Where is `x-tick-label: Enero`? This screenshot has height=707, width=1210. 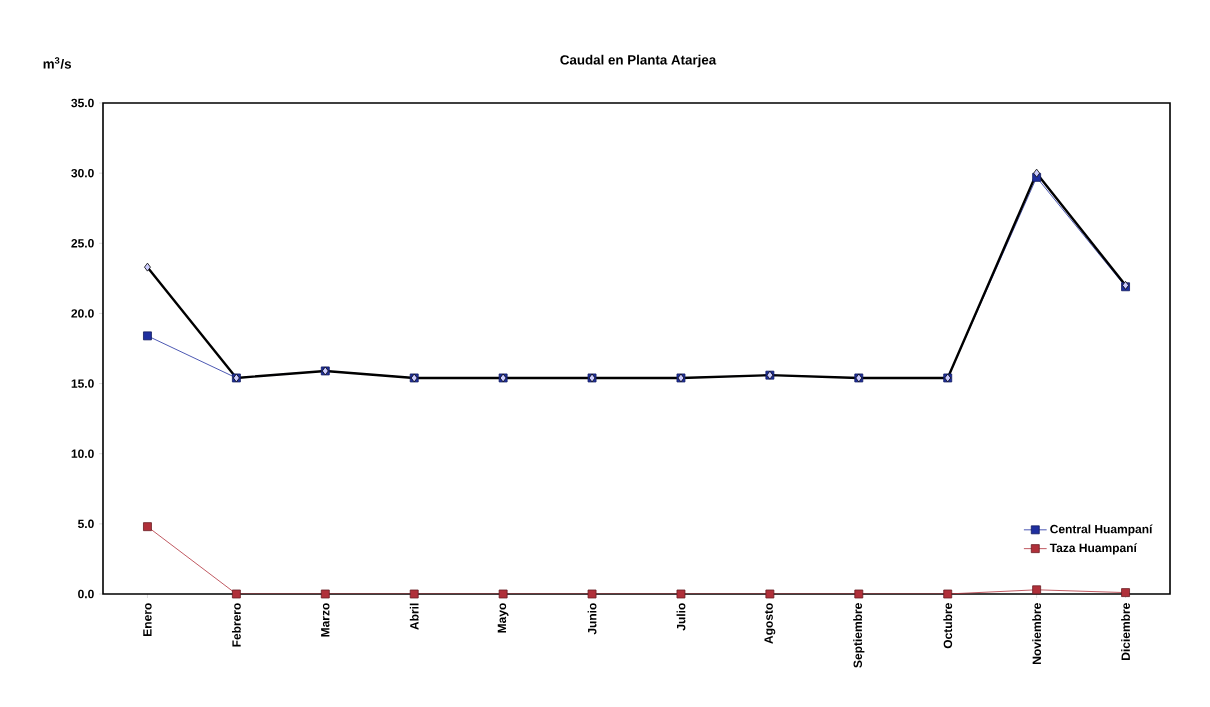 x-tick-label: Enero is located at coordinates (147, 619).